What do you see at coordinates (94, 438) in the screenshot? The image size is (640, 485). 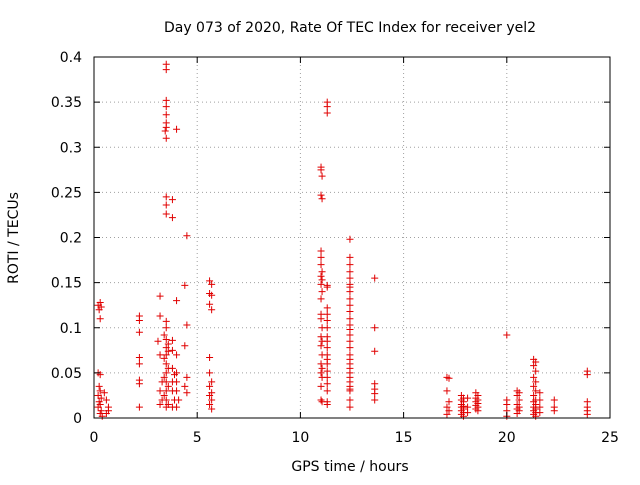 I see `x-tick-label: 0` at bounding box center [94, 438].